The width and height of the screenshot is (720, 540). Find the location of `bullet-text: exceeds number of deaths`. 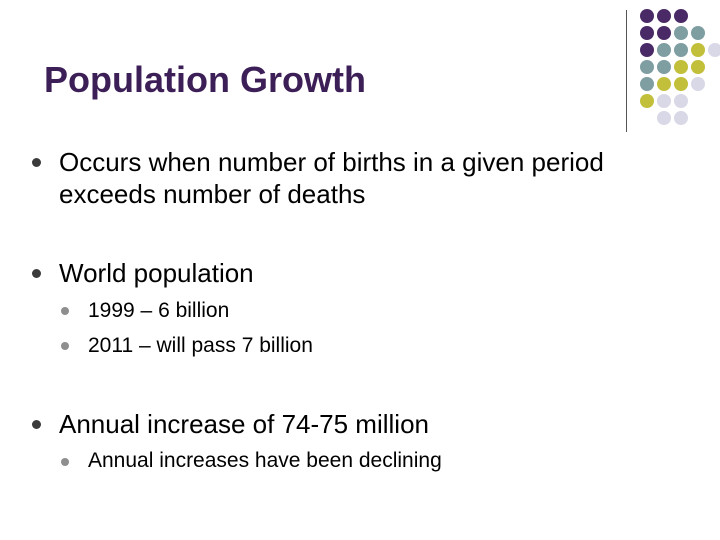

bullet-text: exceeds number of deaths is located at coordinates (212, 194).